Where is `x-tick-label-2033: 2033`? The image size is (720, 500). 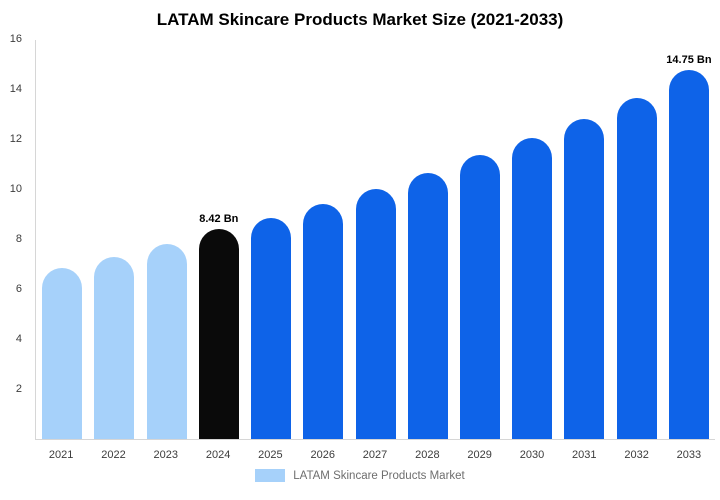 x-tick-label-2033: 2033 is located at coordinates (689, 455).